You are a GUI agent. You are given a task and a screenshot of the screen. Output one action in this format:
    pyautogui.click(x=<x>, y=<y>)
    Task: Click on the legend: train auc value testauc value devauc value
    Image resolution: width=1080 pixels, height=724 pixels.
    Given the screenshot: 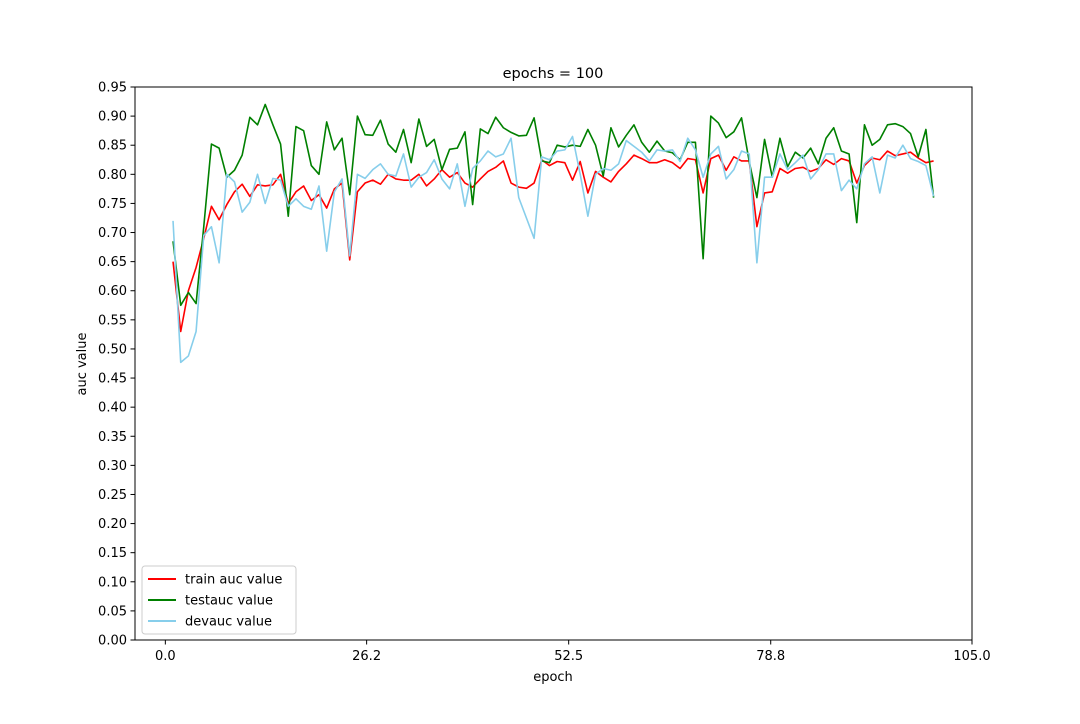 What is the action you would take?
    pyautogui.click(x=219, y=600)
    